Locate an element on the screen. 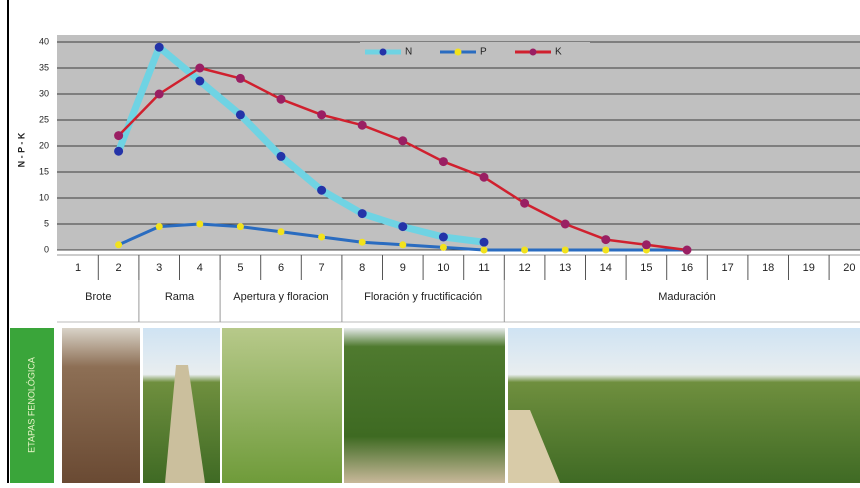 Image resolution: width=860 pixels, height=488 pixels. x-tick-label: 14 is located at coordinates (606, 268).